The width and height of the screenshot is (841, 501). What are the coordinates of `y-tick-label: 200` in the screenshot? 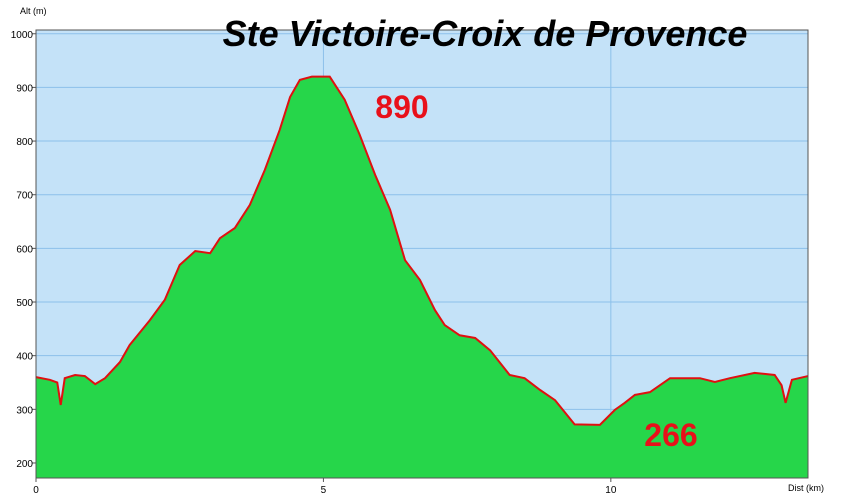 It's located at (24, 464).